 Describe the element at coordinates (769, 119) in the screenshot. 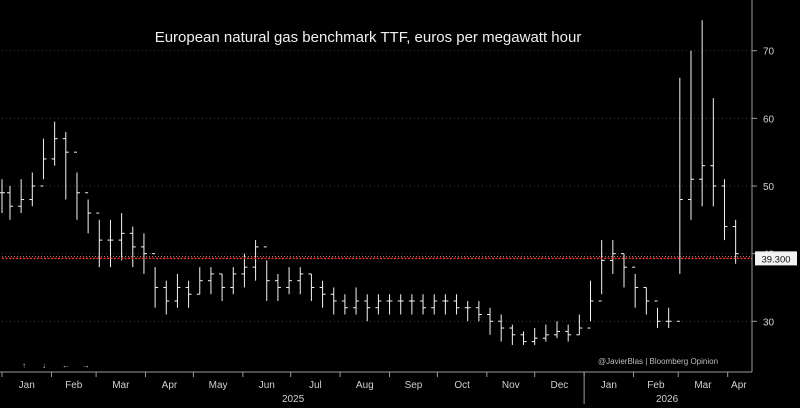

I see `y-tick-label: 60` at that location.